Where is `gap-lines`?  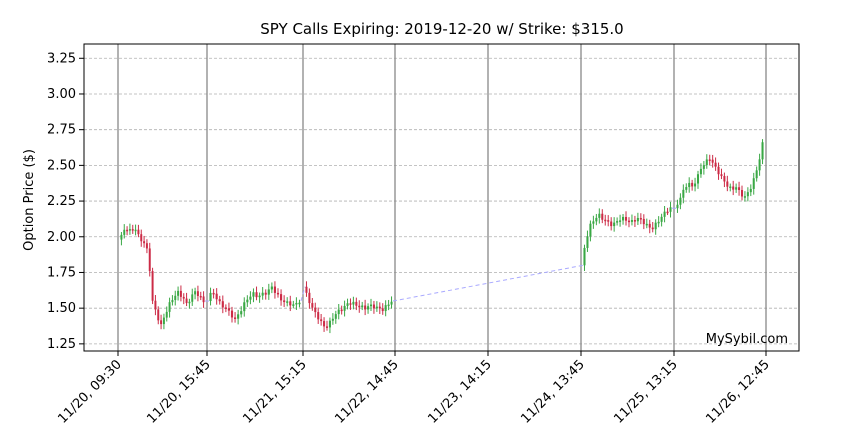 gap-lines is located at coordinates (440, 254).